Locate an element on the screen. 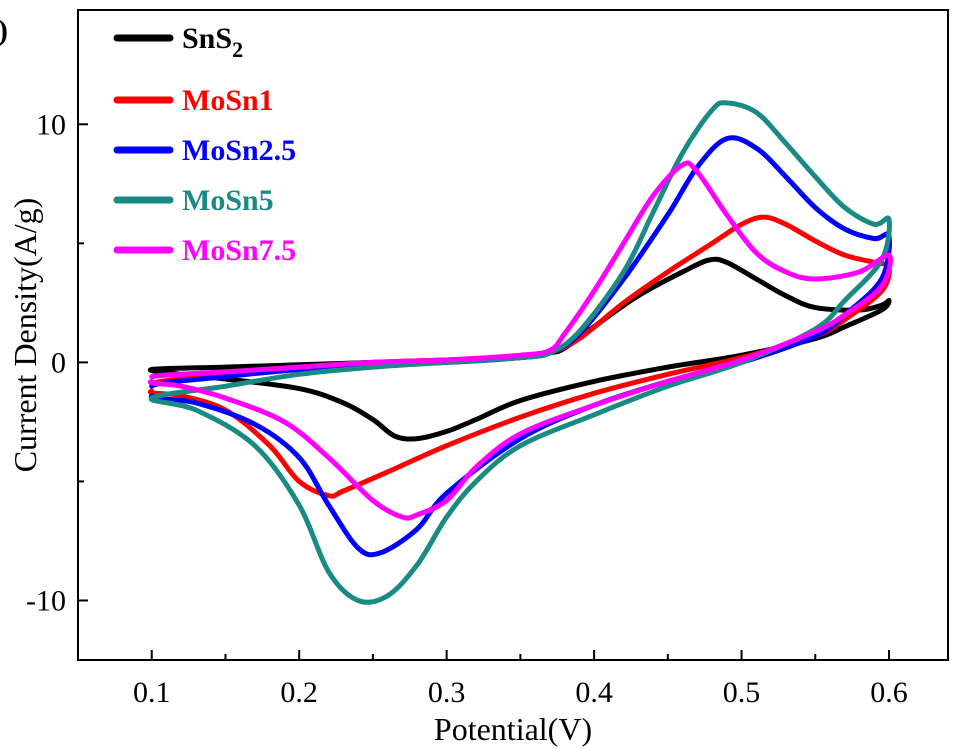 This screenshot has height=749, width=969. y-tick-label: 0 is located at coordinates (58, 362).